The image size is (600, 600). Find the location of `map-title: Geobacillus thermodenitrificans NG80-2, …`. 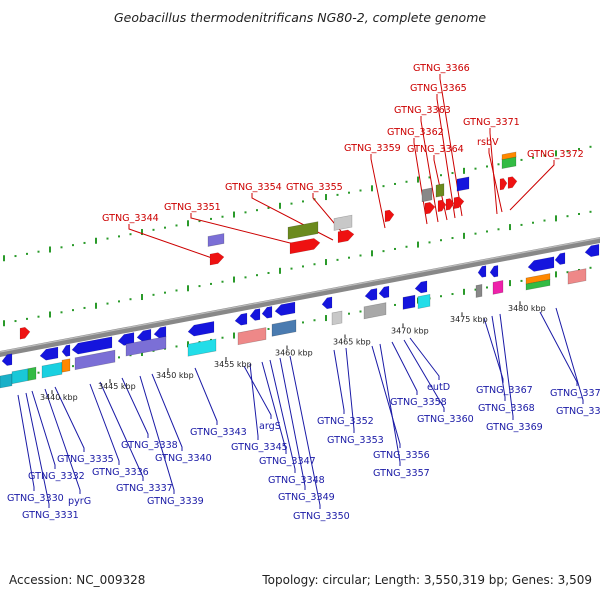

map-title: Geobacillus thermodenitrificans NG80-2, … is located at coordinates (300, 17).